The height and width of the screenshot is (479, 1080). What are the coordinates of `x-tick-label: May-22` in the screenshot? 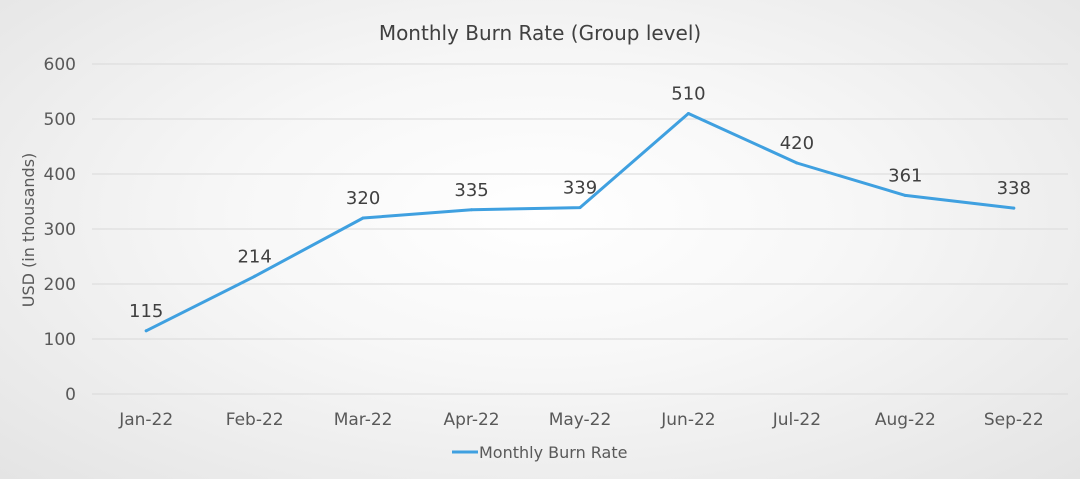 It's located at (580, 420).